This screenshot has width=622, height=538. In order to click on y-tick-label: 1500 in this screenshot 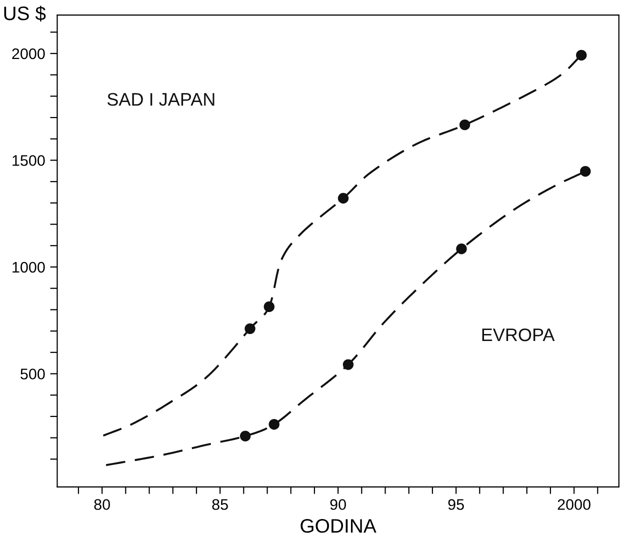, I will do `click(28, 160)`.